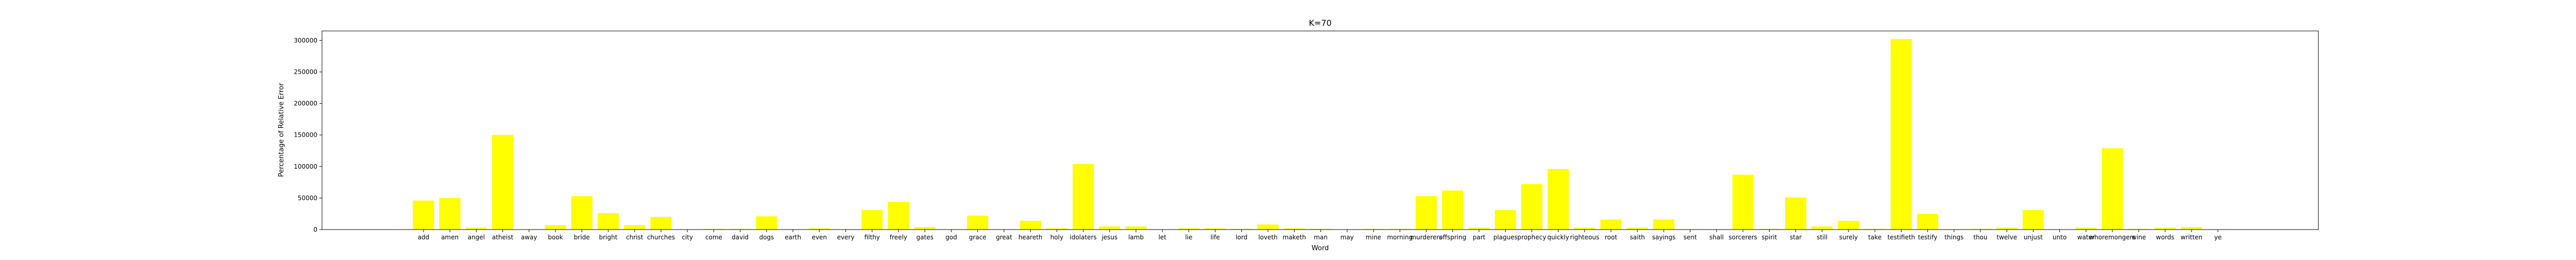 This screenshot has width=2576, height=260. I want to click on x-tick-label: quickly, so click(1558, 237).